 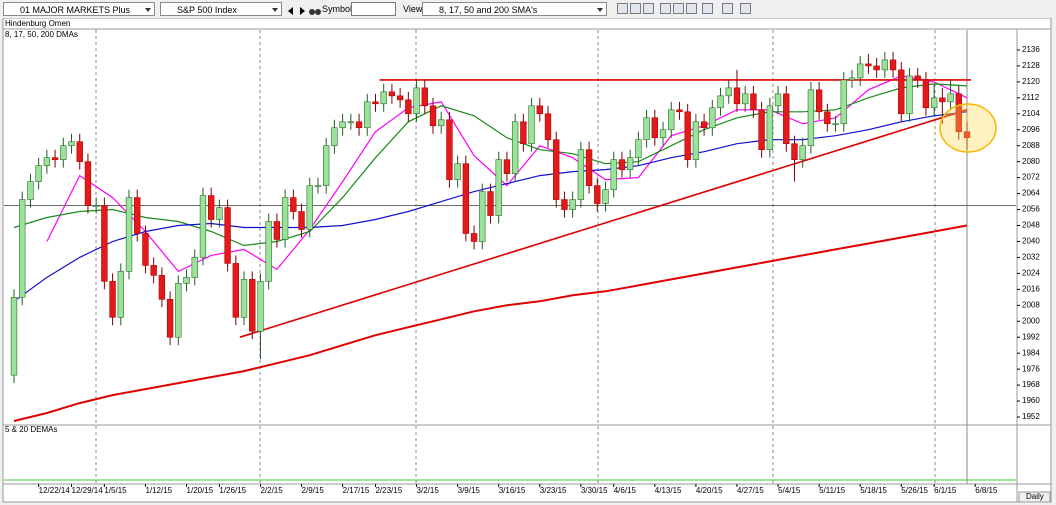 I want to click on x-tick-label: 1/20/15, so click(x=200, y=490).